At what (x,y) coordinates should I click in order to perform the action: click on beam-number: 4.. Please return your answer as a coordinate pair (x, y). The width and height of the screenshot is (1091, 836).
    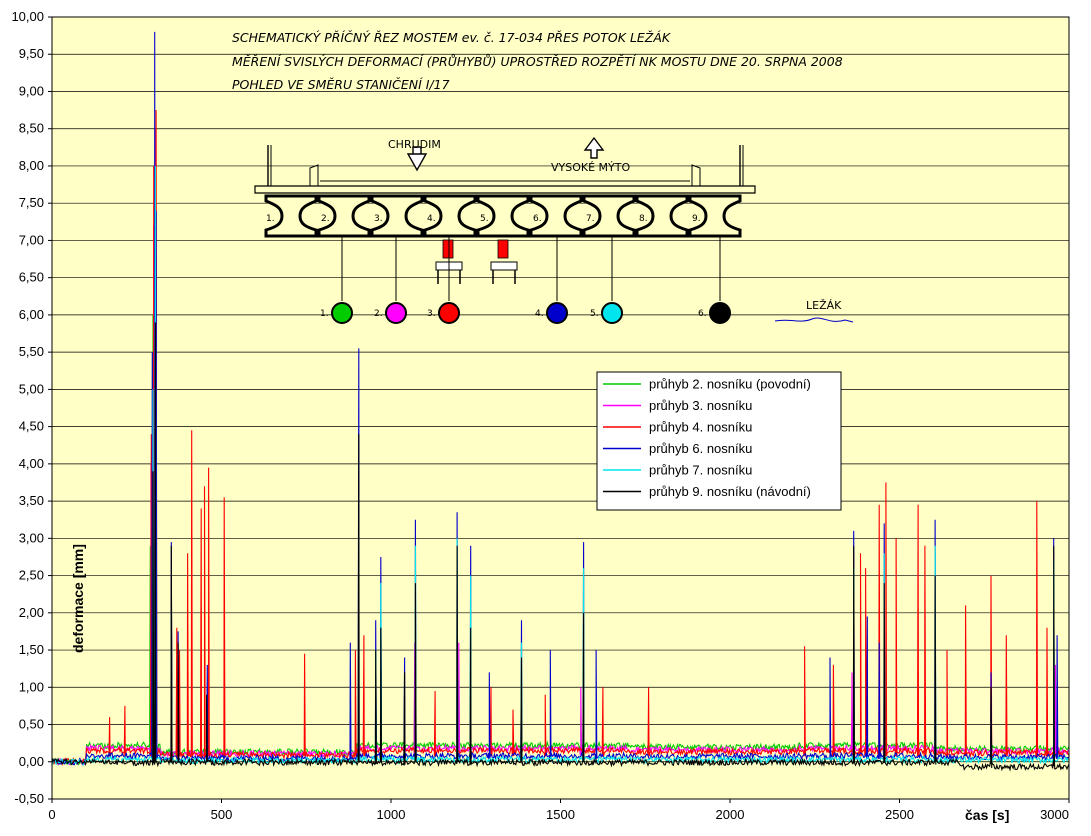
    Looking at the image, I should click on (431, 219).